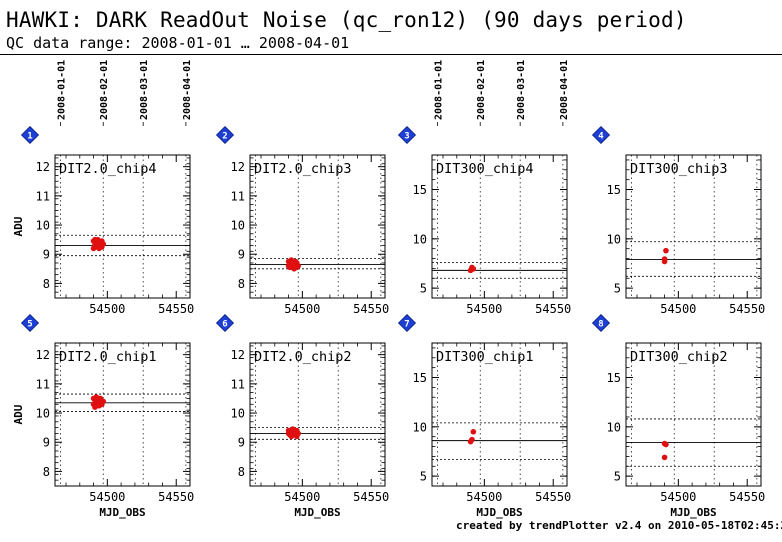 This screenshot has width=782, height=542. I want to click on date-tick-label: 2008-03-01, so click(521, 90).